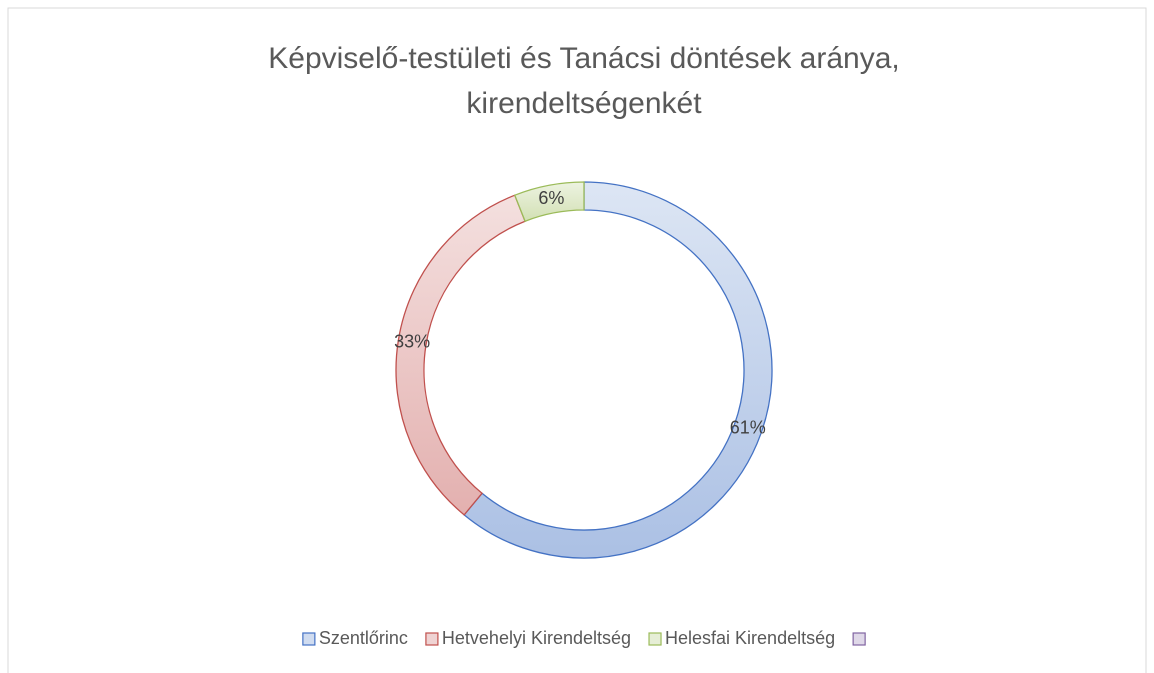 This screenshot has height=673, width=1154. What do you see at coordinates (551, 198) in the screenshot?
I see `data-label: 6%` at bounding box center [551, 198].